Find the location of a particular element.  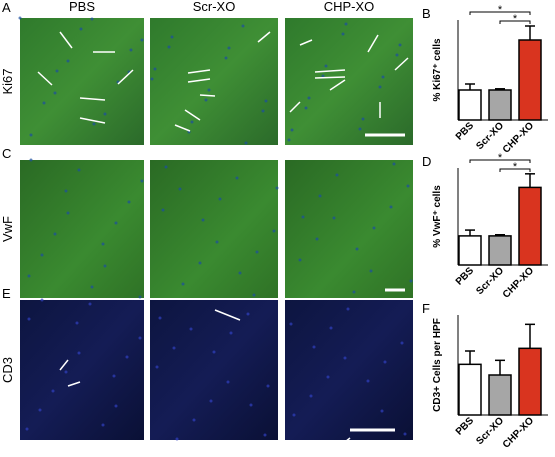

panel-letter: C is located at coordinates (6, 153).